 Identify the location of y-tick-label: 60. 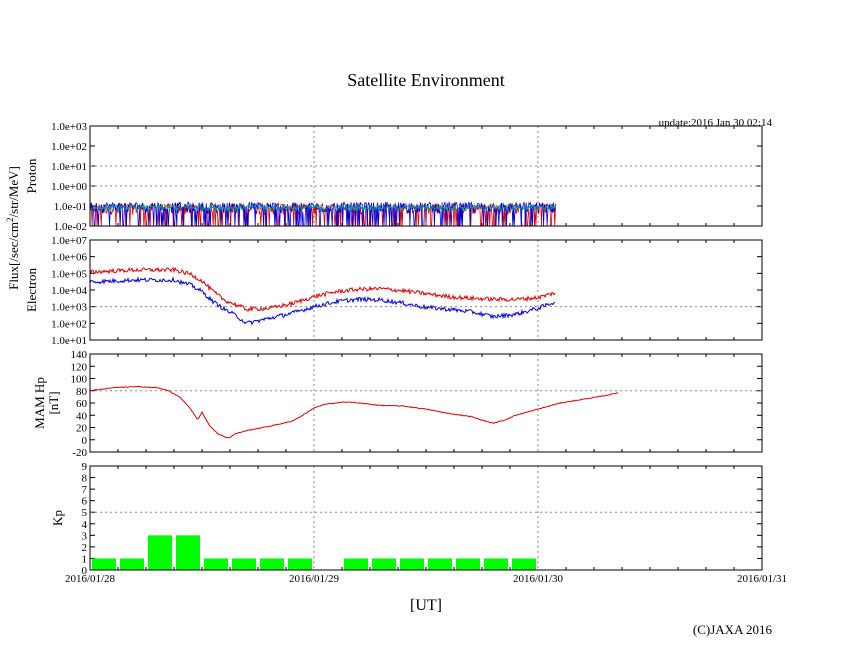
(82, 404).